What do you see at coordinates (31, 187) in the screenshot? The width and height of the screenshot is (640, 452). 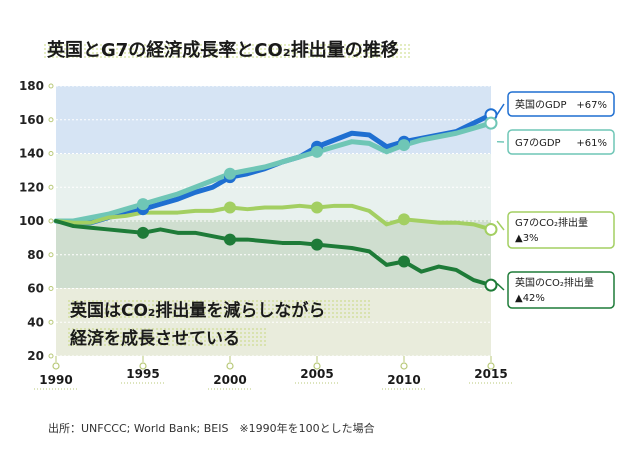 I see `y-tick-label: 120` at bounding box center [31, 187].